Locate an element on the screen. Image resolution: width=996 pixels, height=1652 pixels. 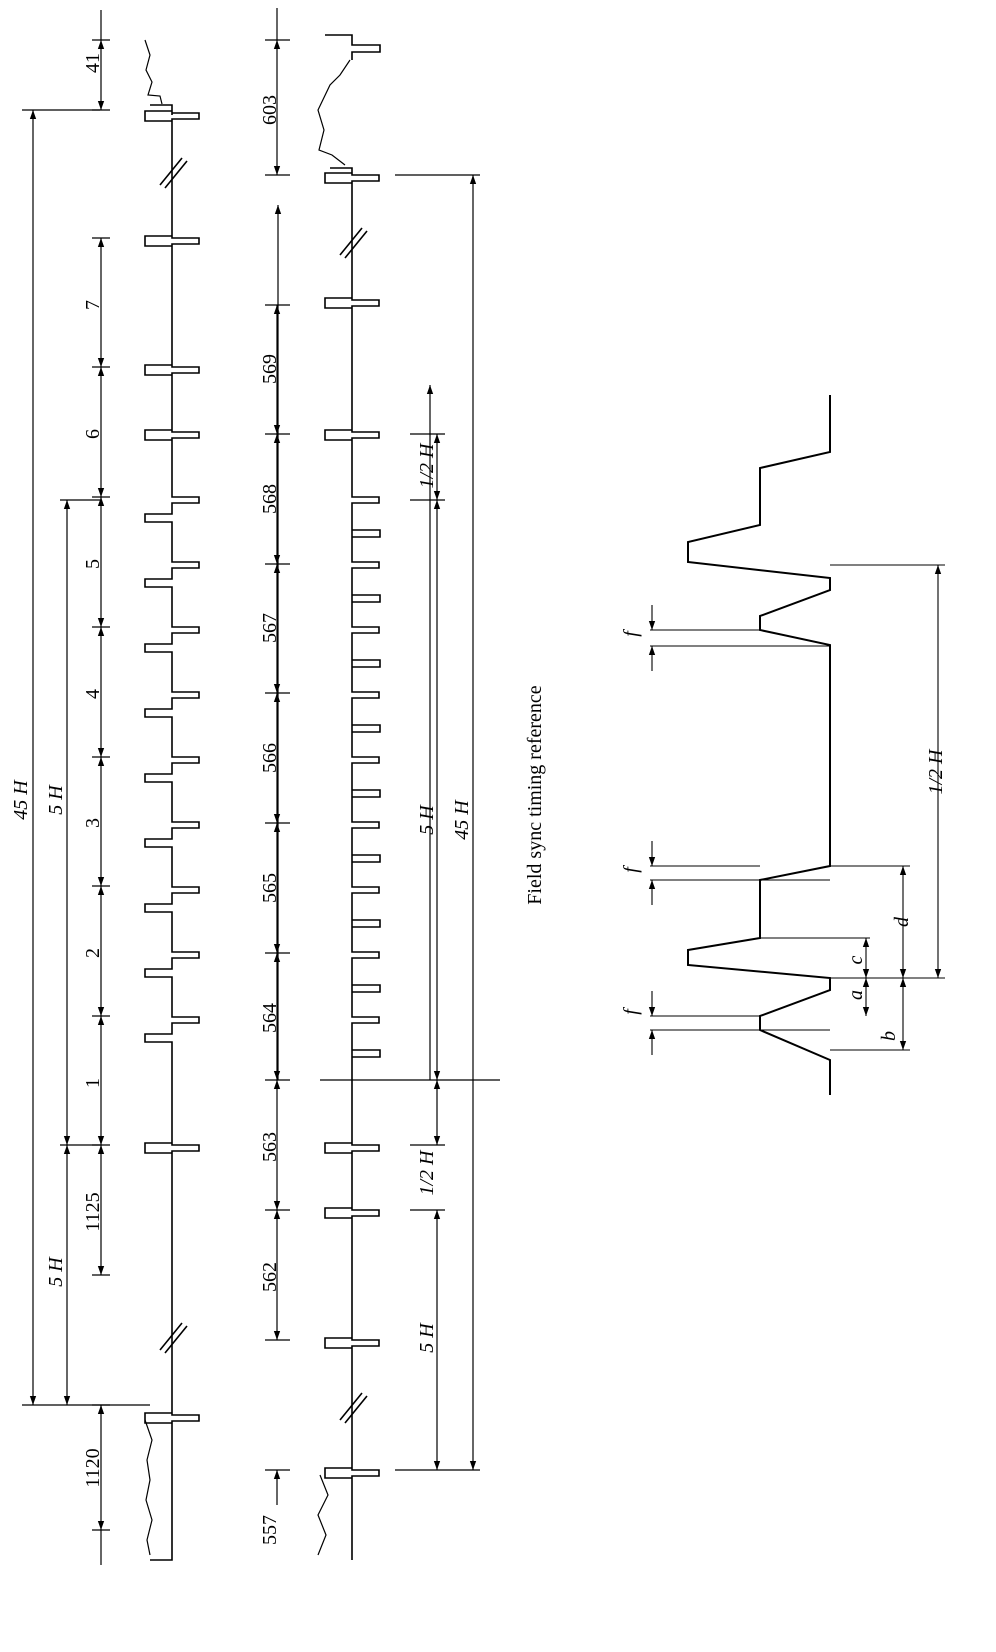
detail-label-a: a is located at coordinates (856, 995).